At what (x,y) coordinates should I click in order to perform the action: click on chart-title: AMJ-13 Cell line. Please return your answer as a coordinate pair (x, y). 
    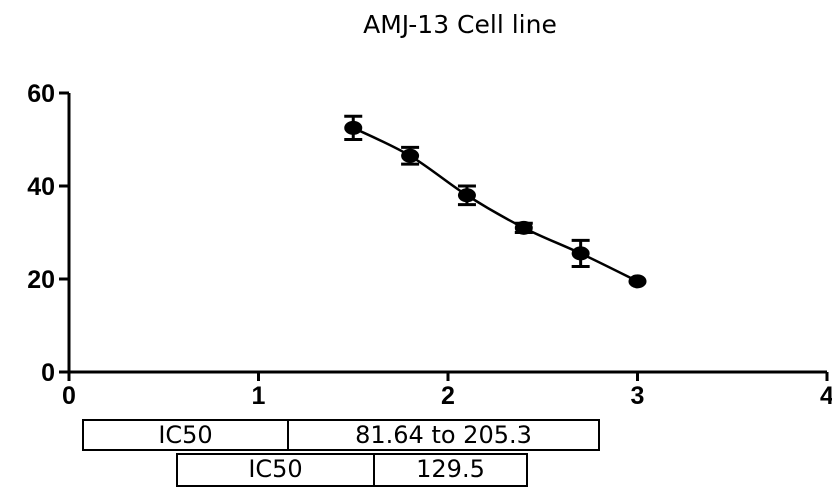
    Looking at the image, I should click on (460, 24).